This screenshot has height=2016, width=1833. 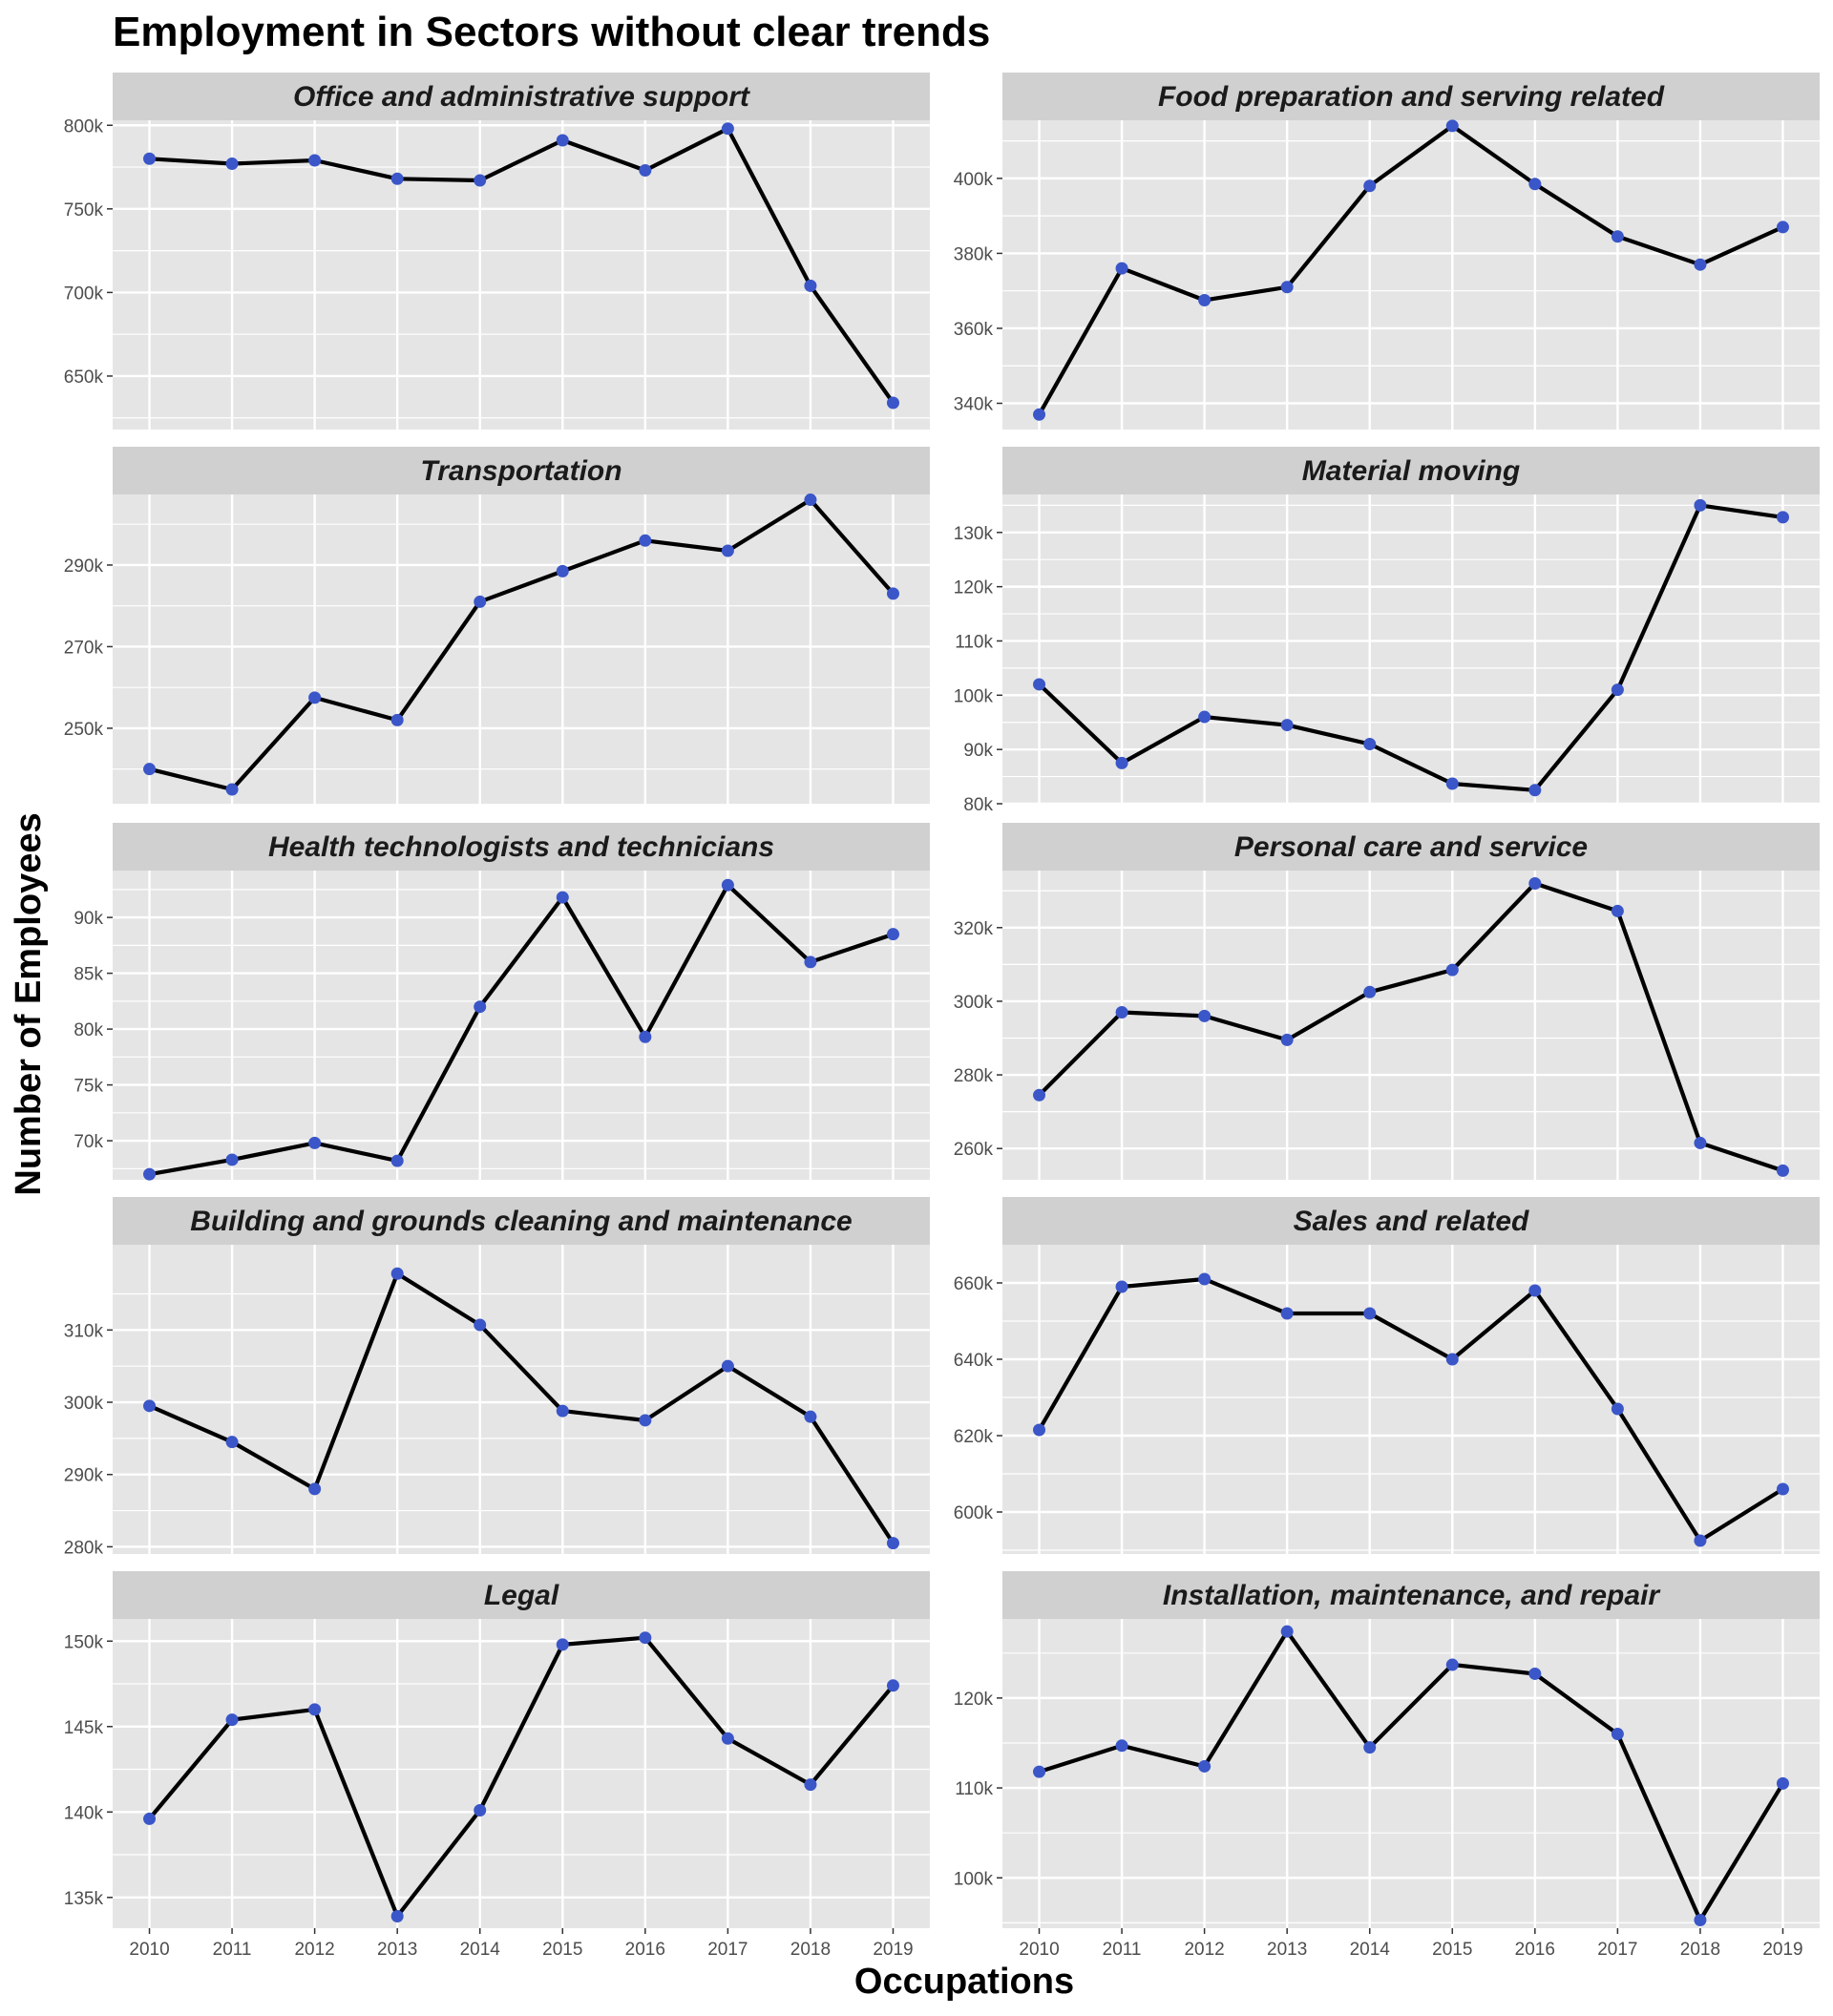 What do you see at coordinates (974, 1076) in the screenshot?
I see `y-tick-label: 280k` at bounding box center [974, 1076].